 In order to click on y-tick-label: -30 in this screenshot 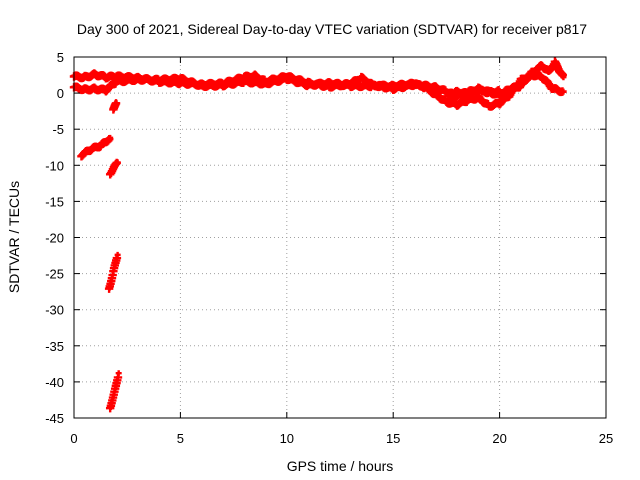, I will do `click(54, 310)`.